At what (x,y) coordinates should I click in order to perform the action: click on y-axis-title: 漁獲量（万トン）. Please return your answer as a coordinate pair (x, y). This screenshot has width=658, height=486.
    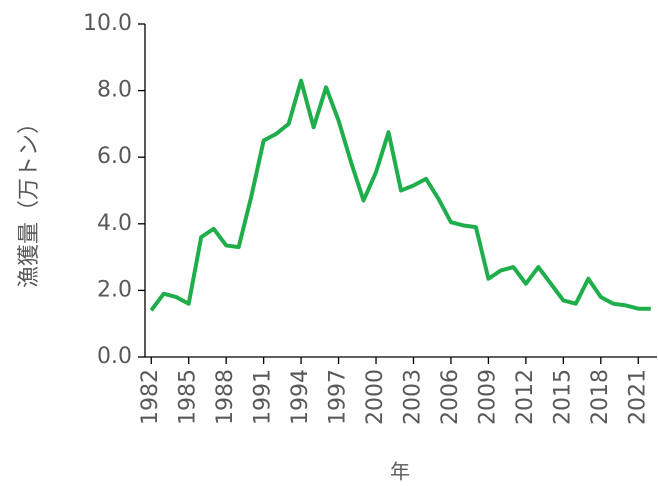
    Looking at the image, I should click on (29, 200).